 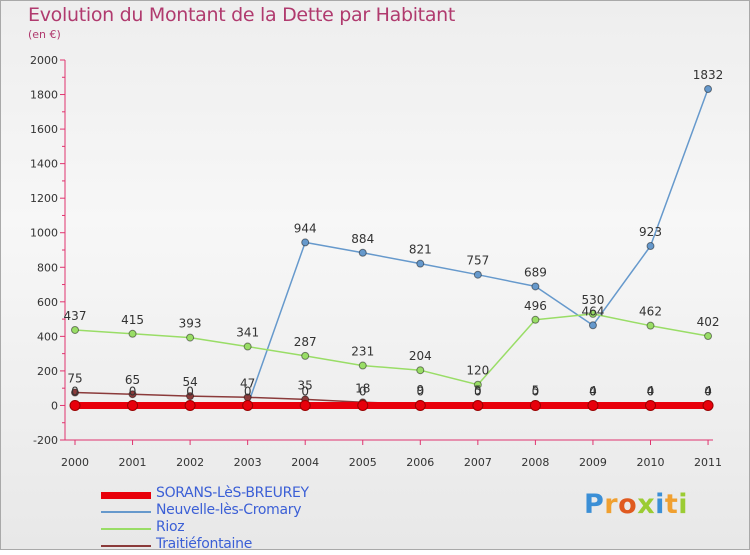 I want to click on y-tick-label: 2000, so click(x=44, y=60).